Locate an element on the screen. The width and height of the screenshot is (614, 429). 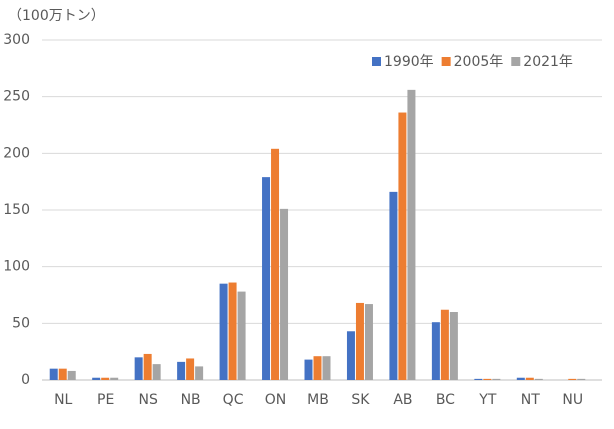
x-tick-label: BC is located at coordinates (445, 400).